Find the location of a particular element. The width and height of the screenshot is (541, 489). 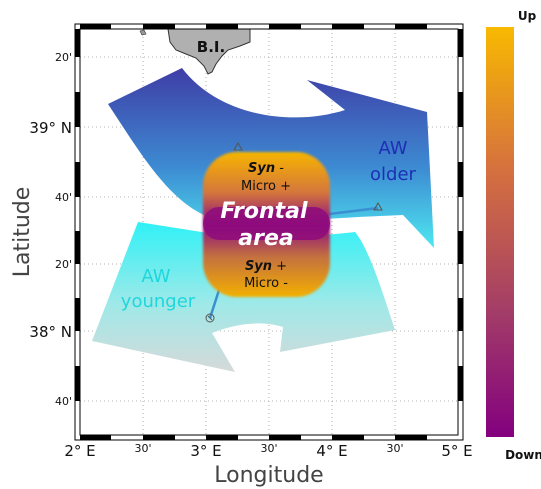

syn-top-italic: Syn is located at coordinates (261, 168).